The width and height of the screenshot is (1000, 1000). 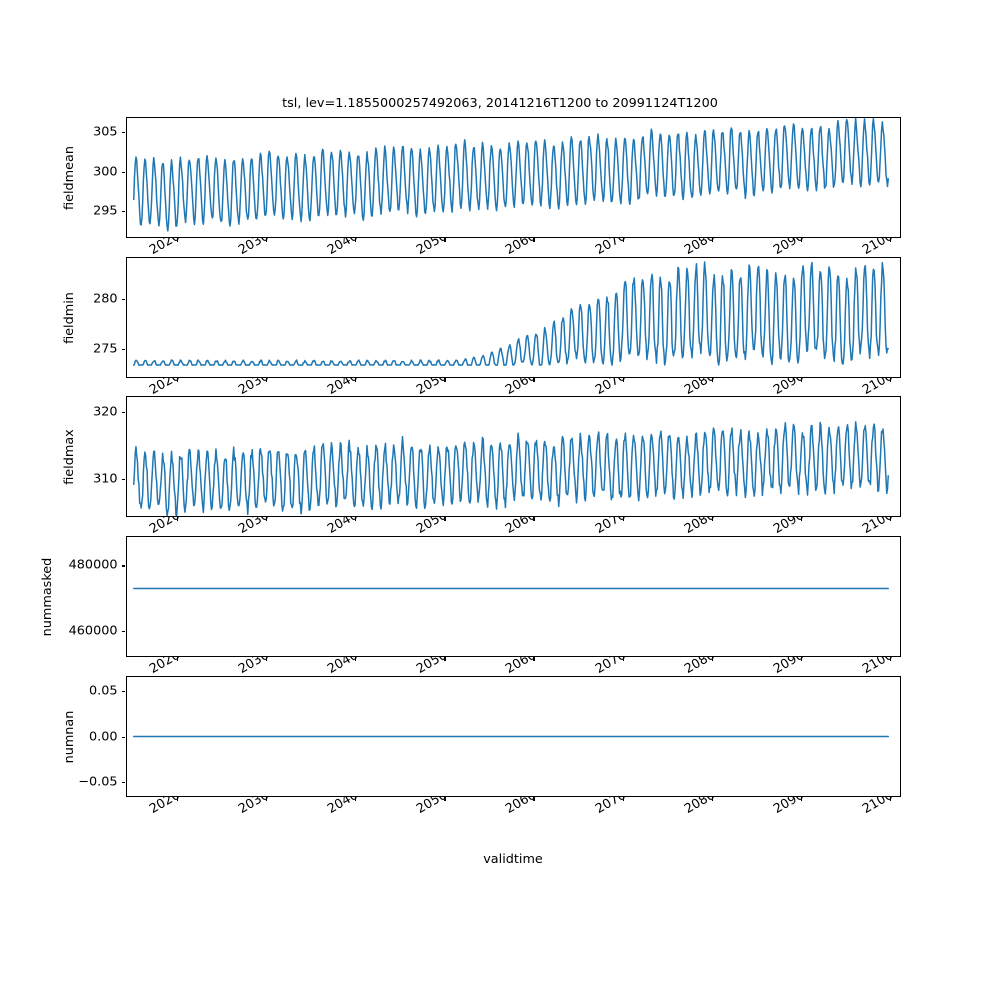 I want to click on plot-area-numnan, so click(x=513, y=736).